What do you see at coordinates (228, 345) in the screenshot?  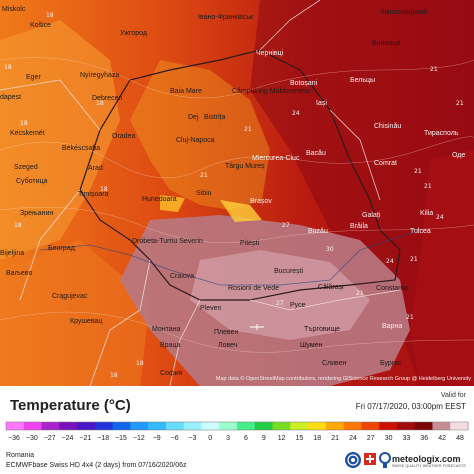 I see `city-label: Ловеч` at bounding box center [228, 345].